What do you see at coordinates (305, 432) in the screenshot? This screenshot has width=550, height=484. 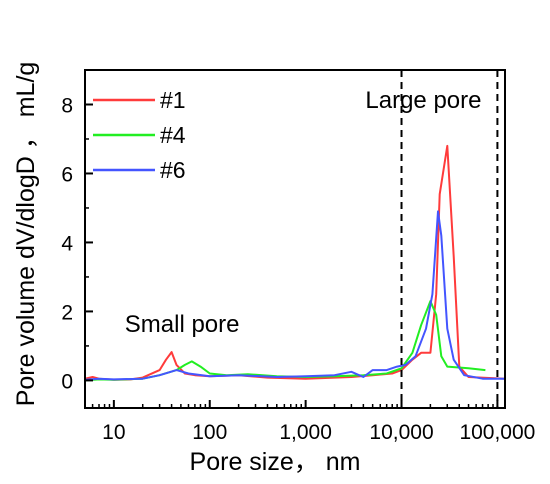 I see `x-tick-label: 1,000` at bounding box center [305, 432].